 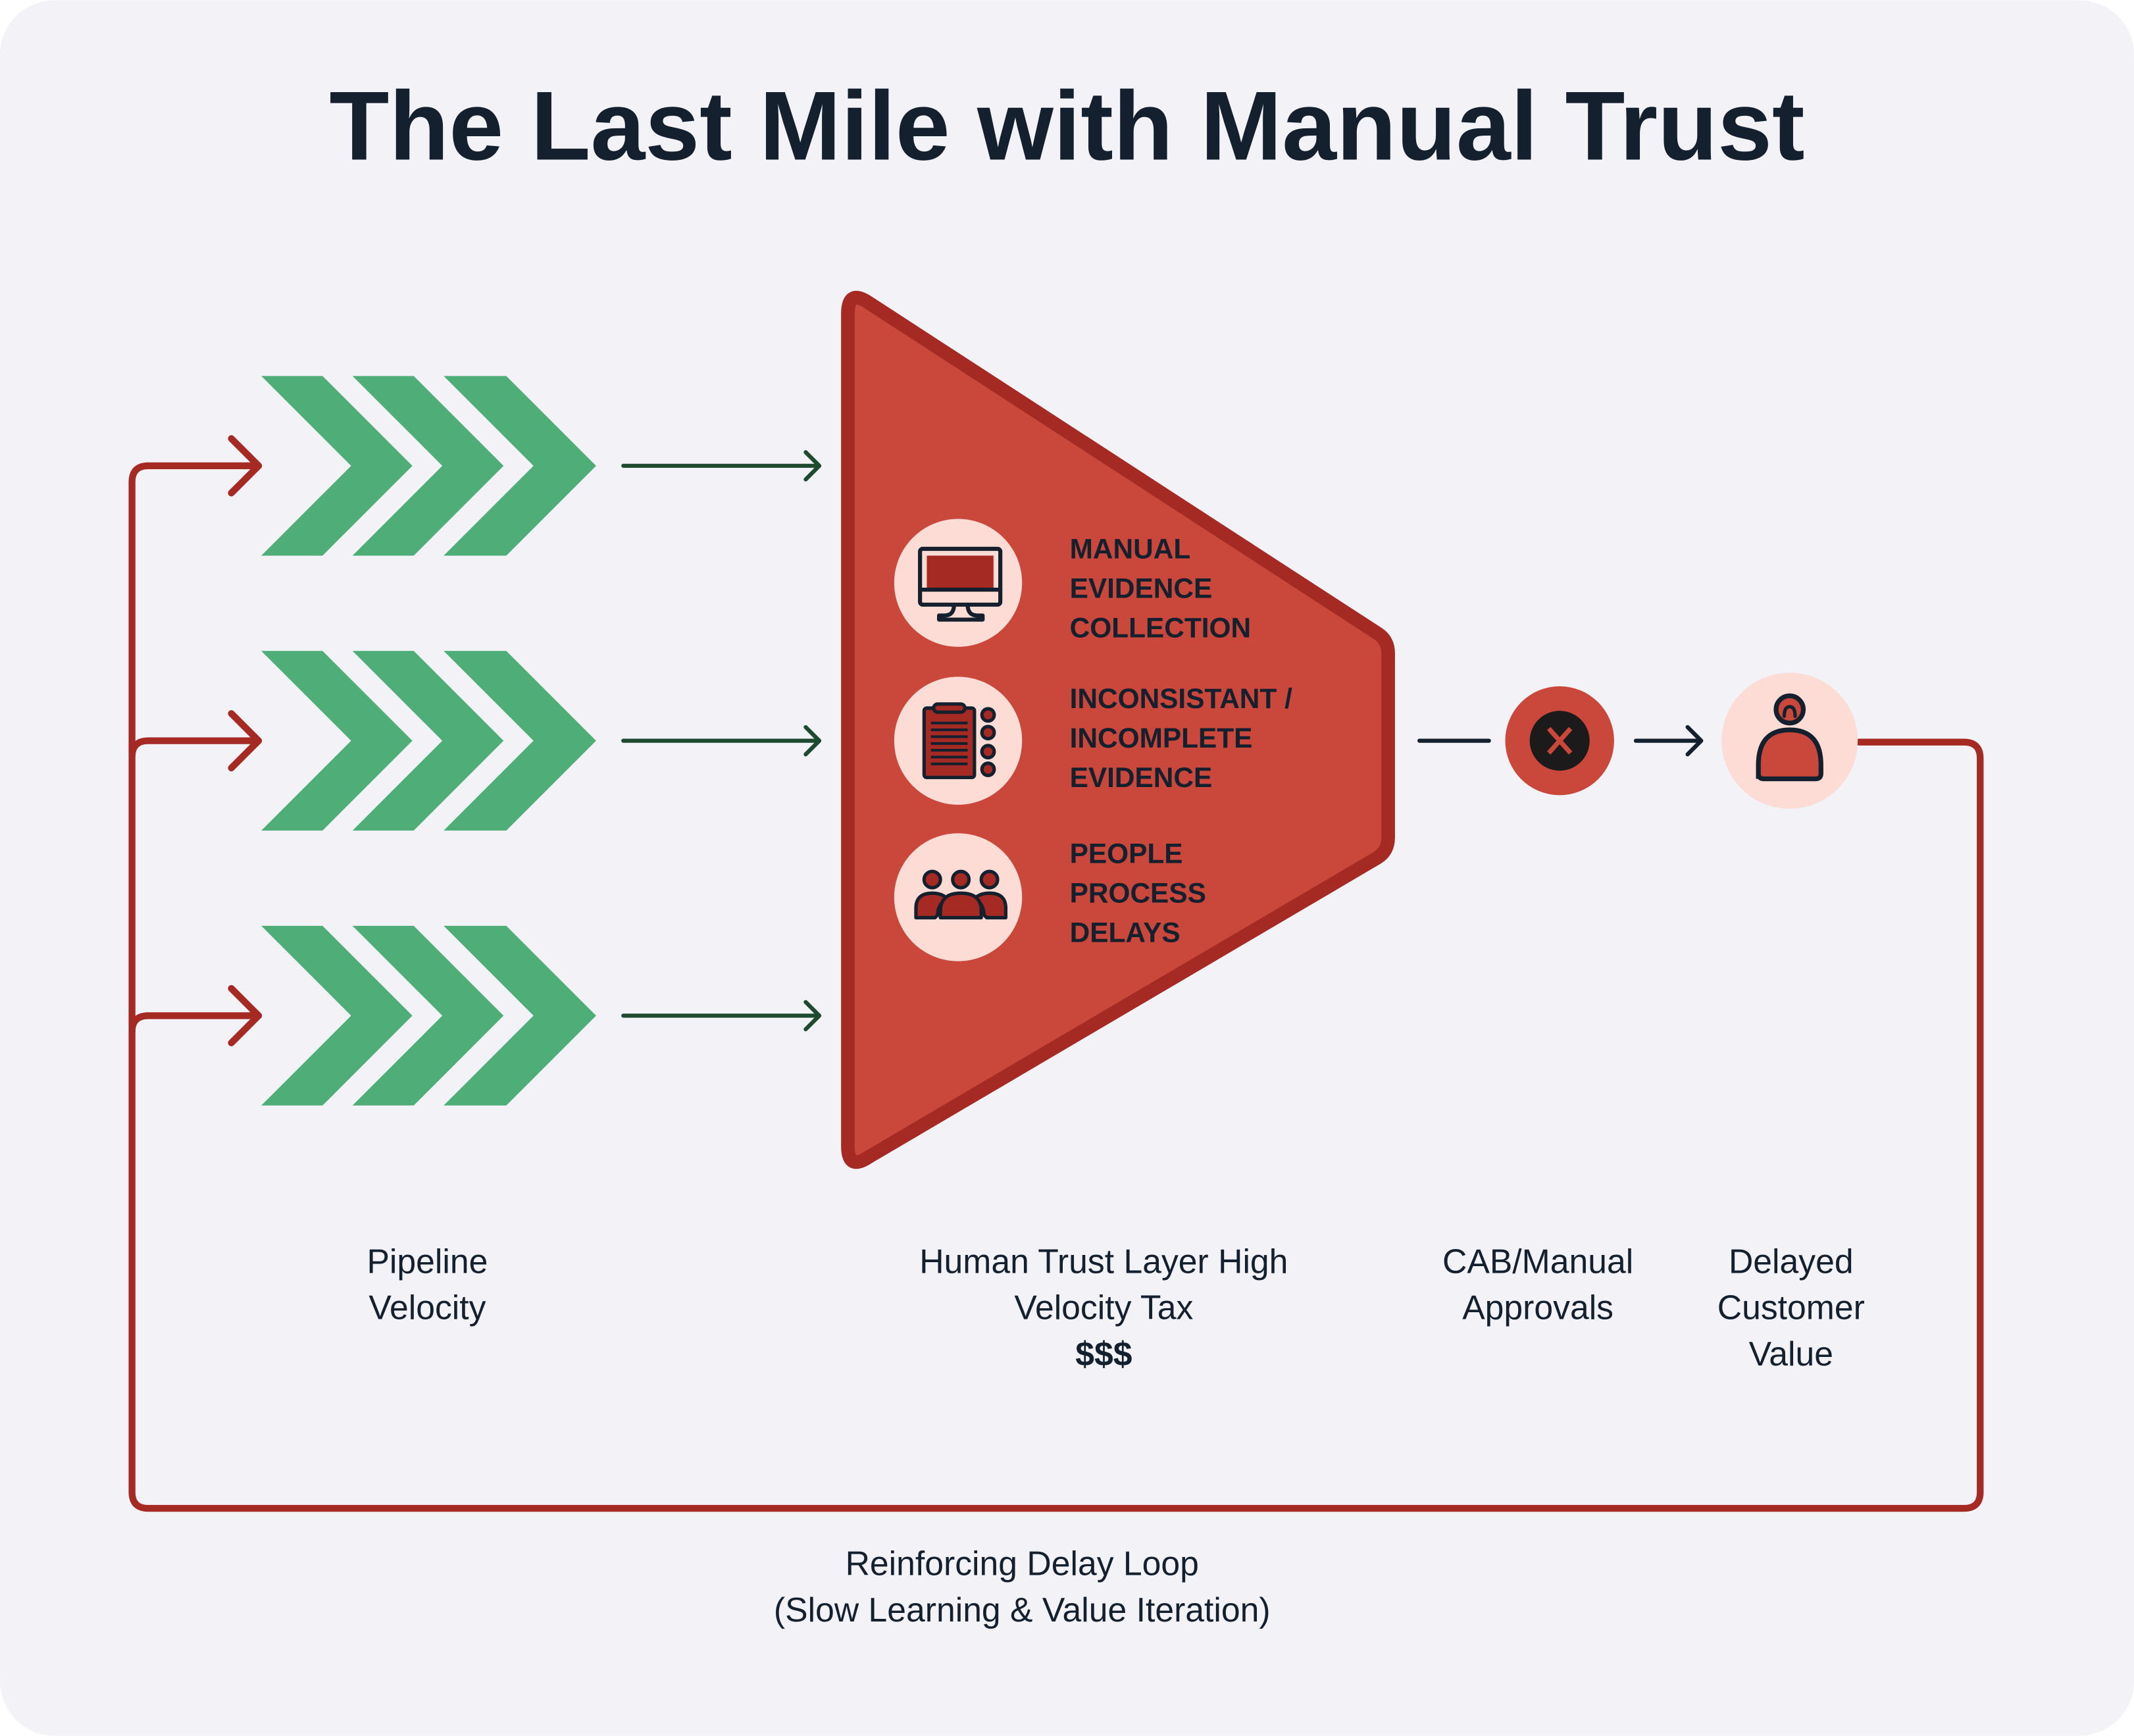 What do you see at coordinates (961, 894) in the screenshot?
I see `people-group-icon` at bounding box center [961, 894].